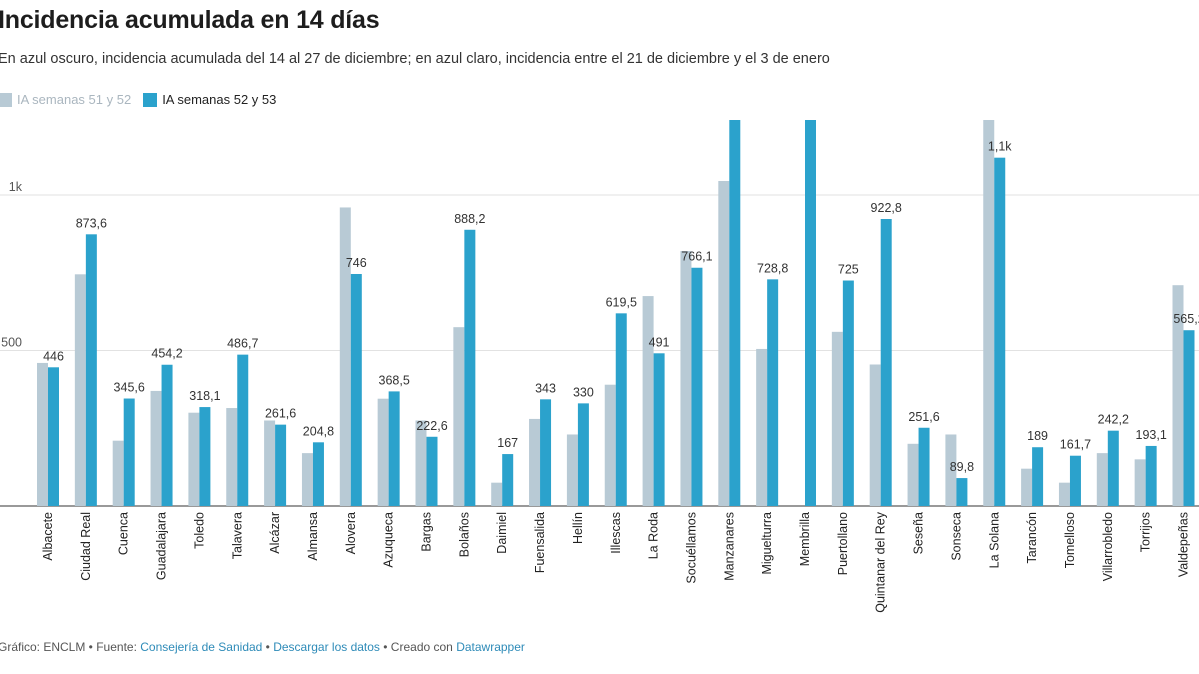 Image resolution: width=1199 pixels, height=674 pixels. Describe the element at coordinates (201, 647) in the screenshot. I see `source-link: Consejería de Sanidad` at that location.